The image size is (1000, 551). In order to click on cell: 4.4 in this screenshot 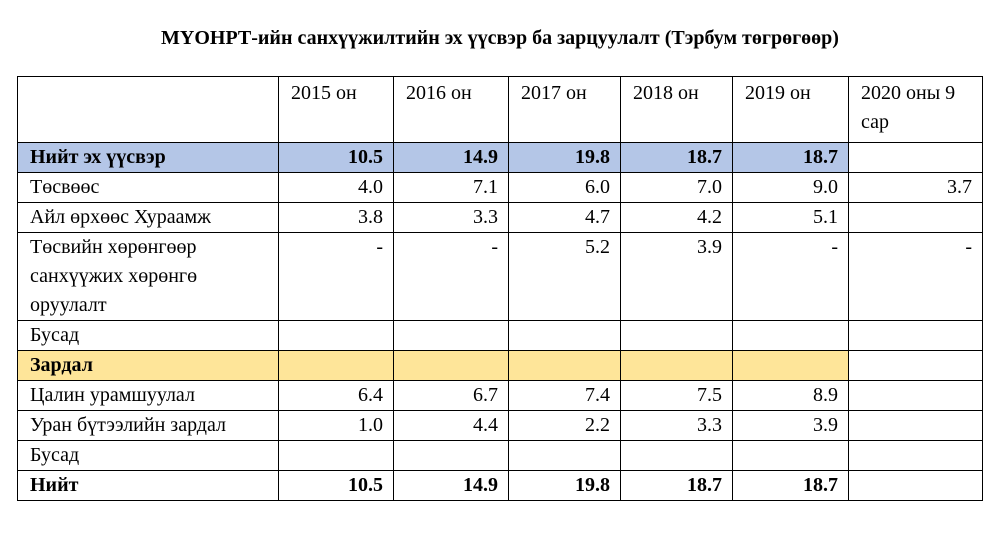, I will do `click(451, 425)`.